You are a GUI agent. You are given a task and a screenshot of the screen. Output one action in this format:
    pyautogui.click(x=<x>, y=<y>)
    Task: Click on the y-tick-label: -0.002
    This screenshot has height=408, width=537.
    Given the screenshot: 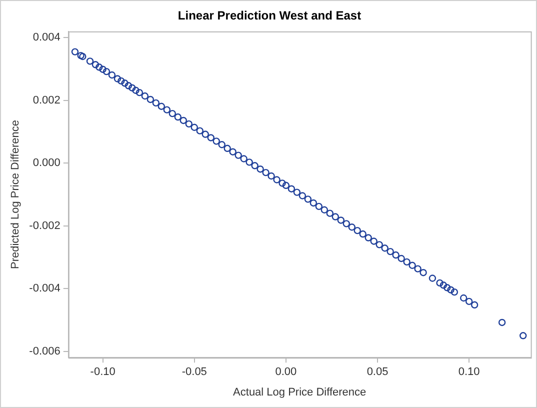 What is the action you would take?
    pyautogui.click(x=44, y=226)
    